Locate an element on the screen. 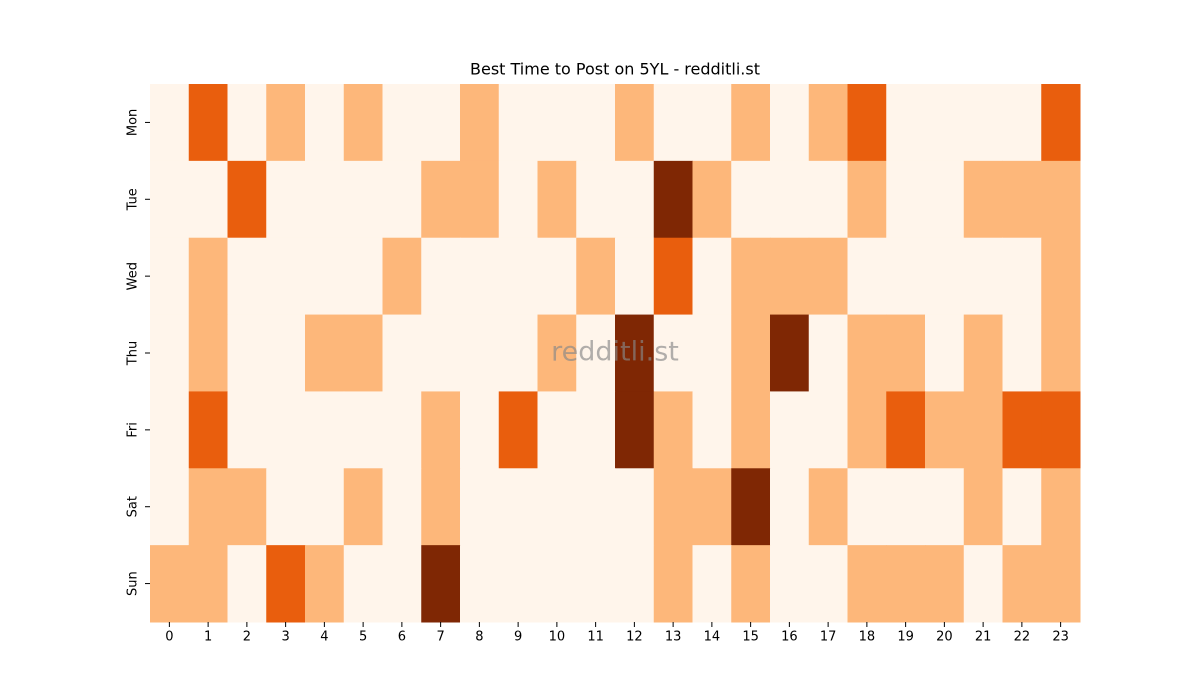 Image resolution: width=1200 pixels, height=700 pixels. x-tick-label: 10 is located at coordinates (557, 637).